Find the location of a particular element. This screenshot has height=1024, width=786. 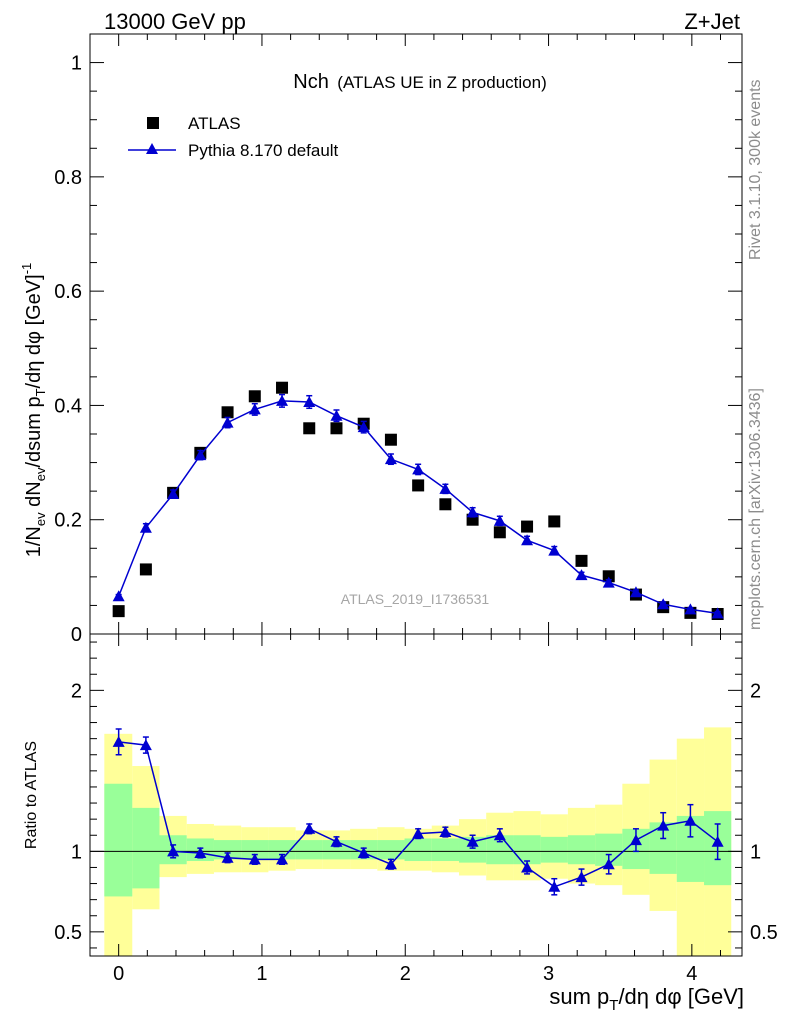

legend-atlas-label: ATLAS is located at coordinates (214, 123).